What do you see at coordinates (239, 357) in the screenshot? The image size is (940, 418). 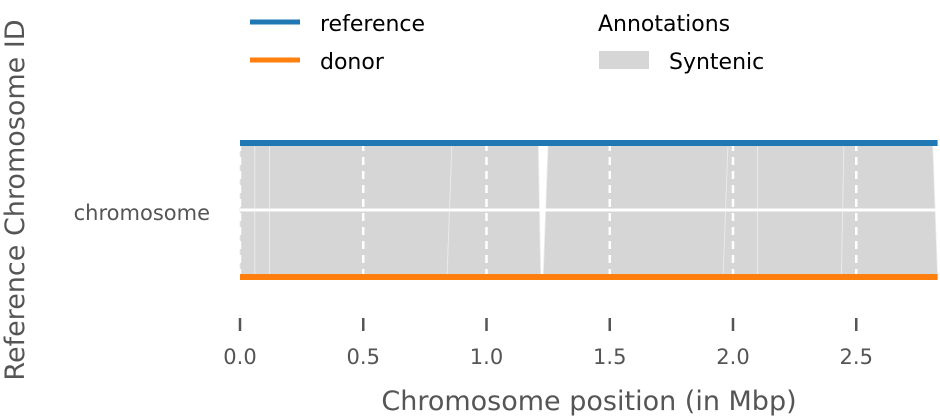 I see `x-tick-label: 0.0` at bounding box center [239, 357].